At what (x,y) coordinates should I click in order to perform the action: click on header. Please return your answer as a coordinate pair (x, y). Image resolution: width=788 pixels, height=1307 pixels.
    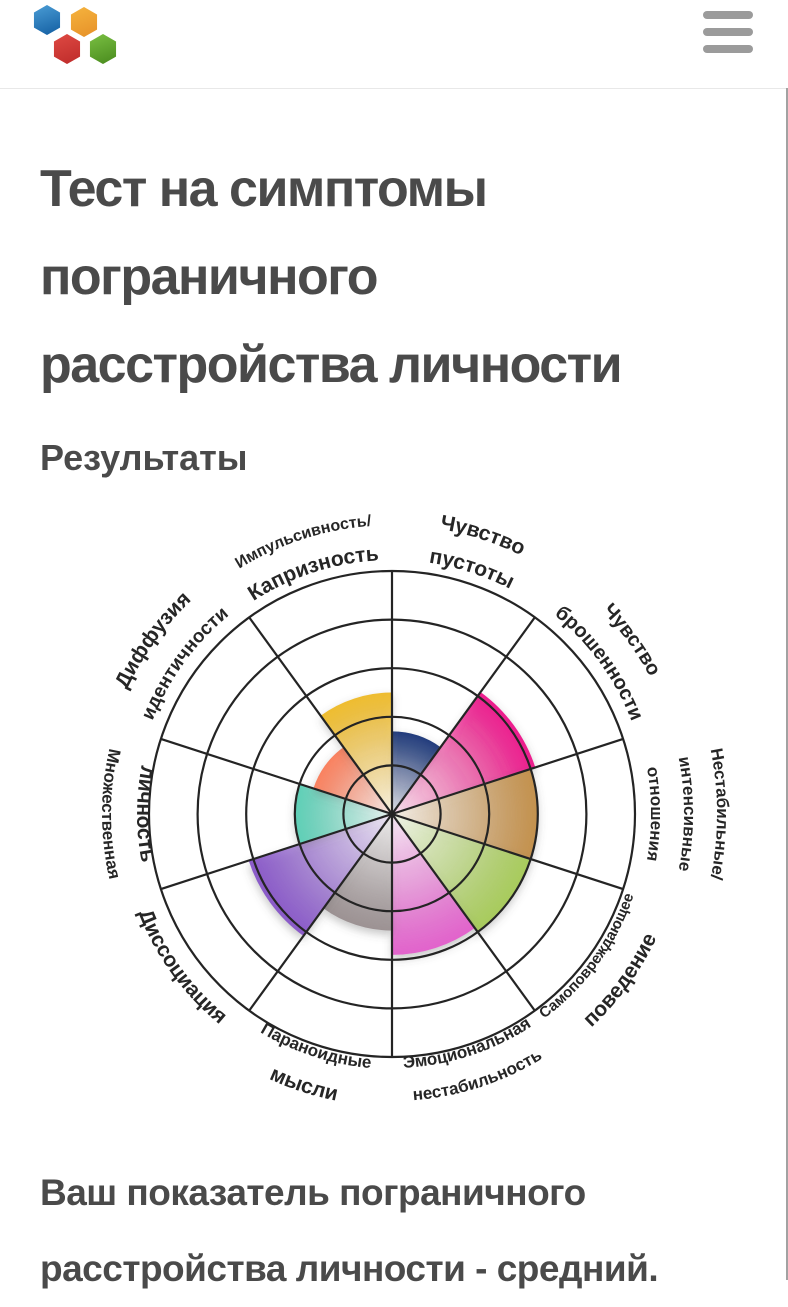
    Looking at the image, I should click on (394, 44).